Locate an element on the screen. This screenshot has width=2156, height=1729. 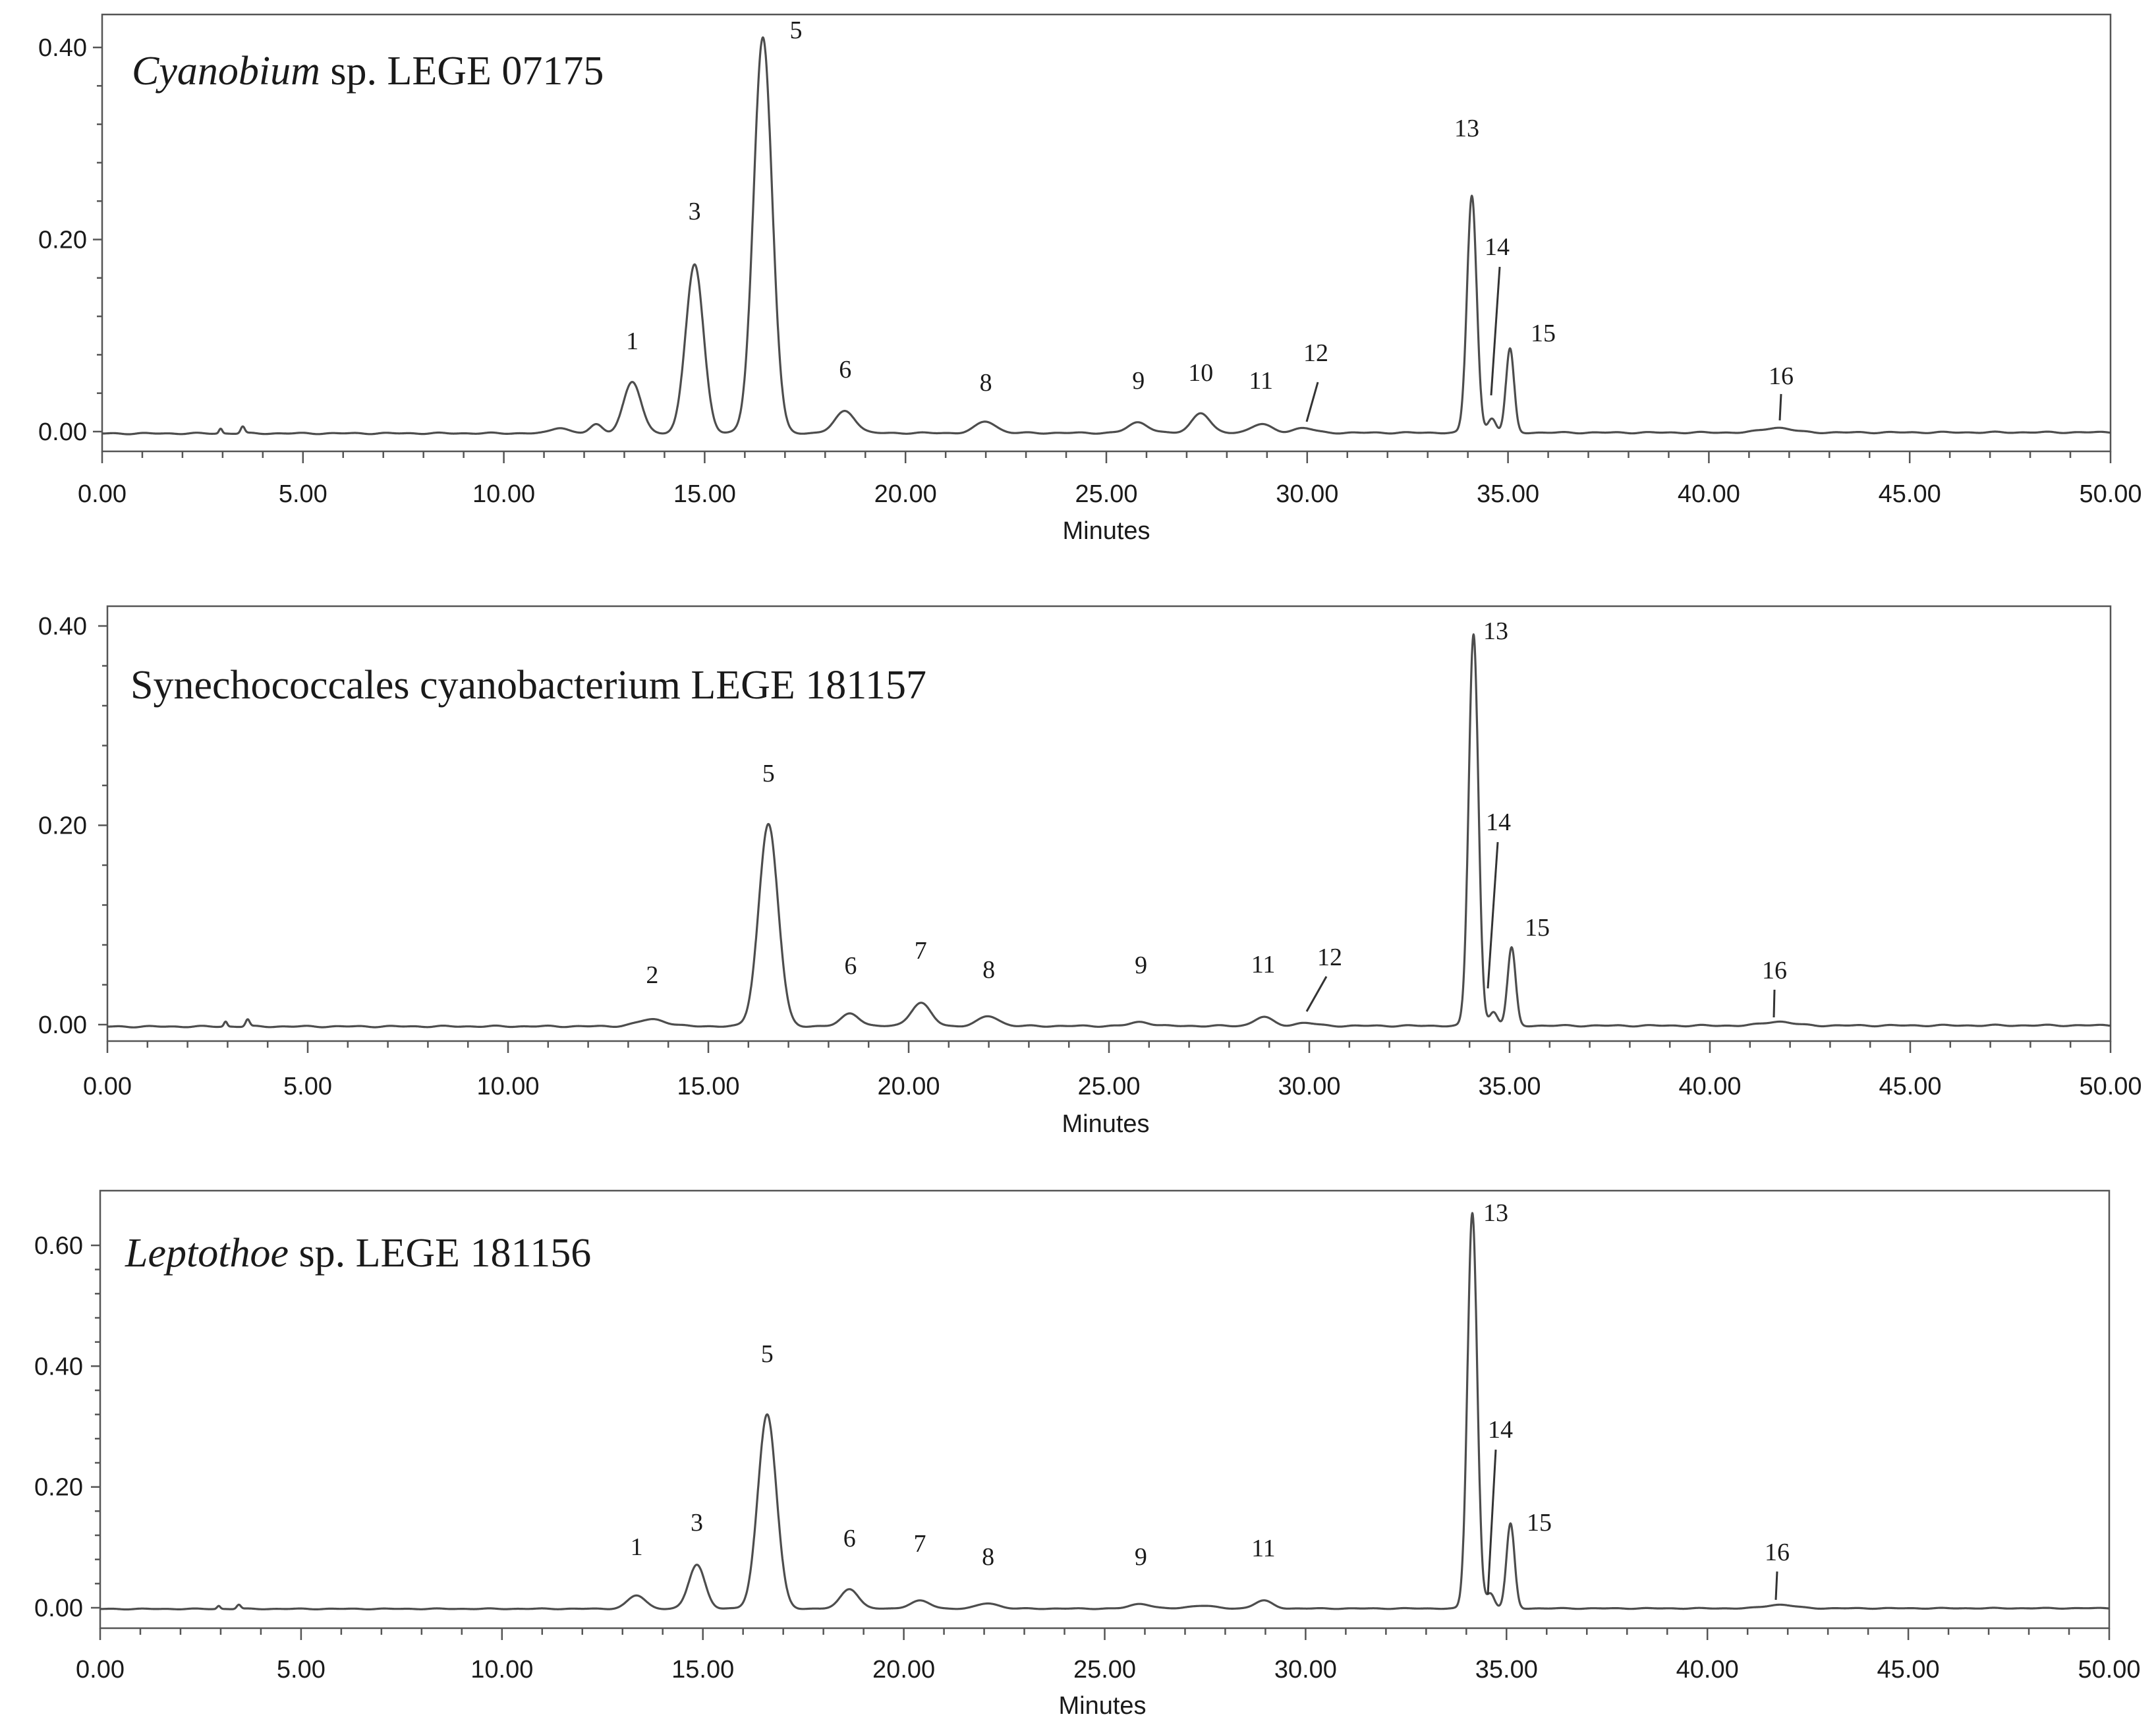
chart-title: Cyanobium sp. LEGE 07175 is located at coordinates (368, 71).